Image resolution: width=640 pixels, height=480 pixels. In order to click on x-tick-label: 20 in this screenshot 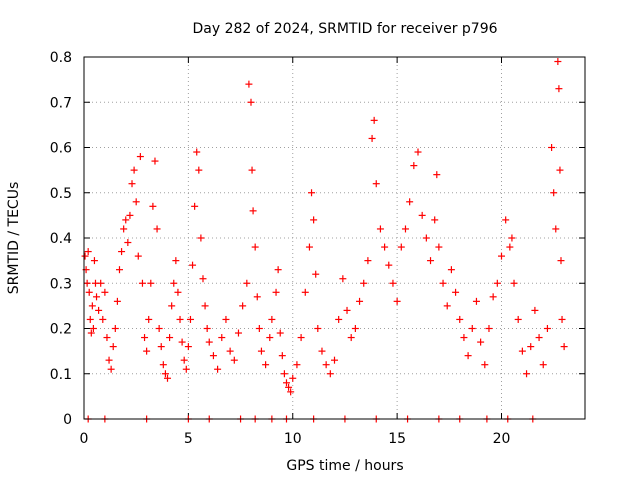, I will do `click(502, 439)`.